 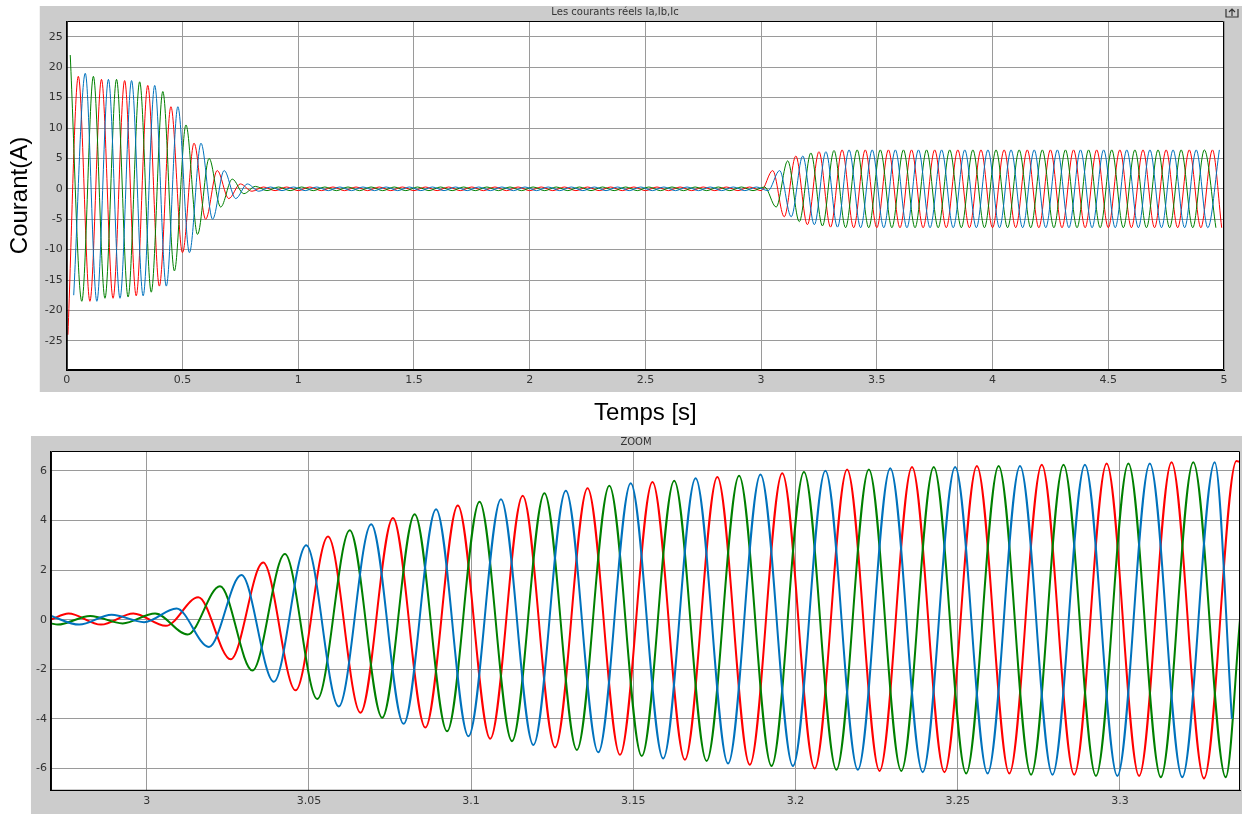 What do you see at coordinates (43, 520) in the screenshot?
I see `y-tick-label: 4` at bounding box center [43, 520].